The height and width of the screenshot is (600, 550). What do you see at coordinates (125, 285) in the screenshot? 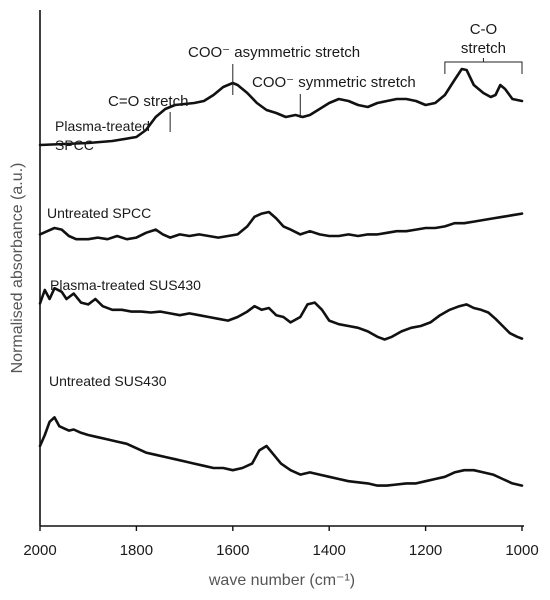
I see `series-label-3: Plasma-treated SUS430` at bounding box center [125, 285].